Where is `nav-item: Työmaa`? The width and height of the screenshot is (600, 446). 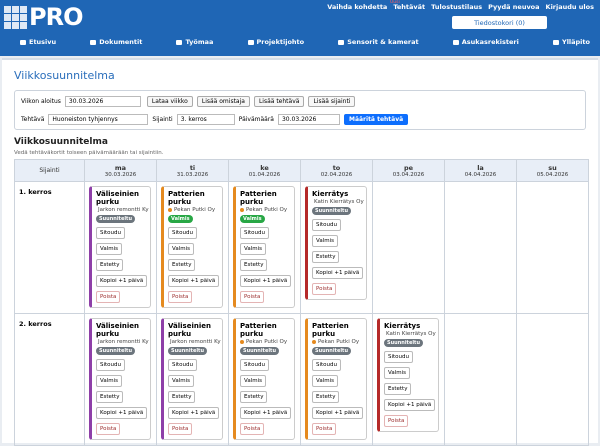
nav-item: Työmaa is located at coordinates (194, 42).